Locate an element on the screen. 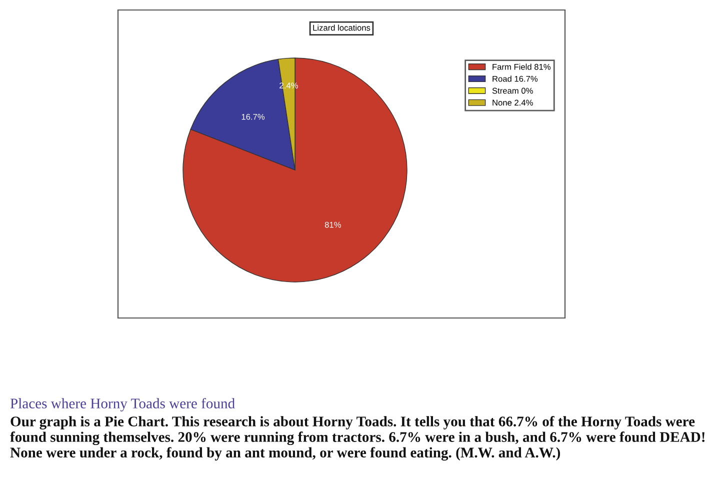  legend-label: Road 16.7% is located at coordinates (515, 79).